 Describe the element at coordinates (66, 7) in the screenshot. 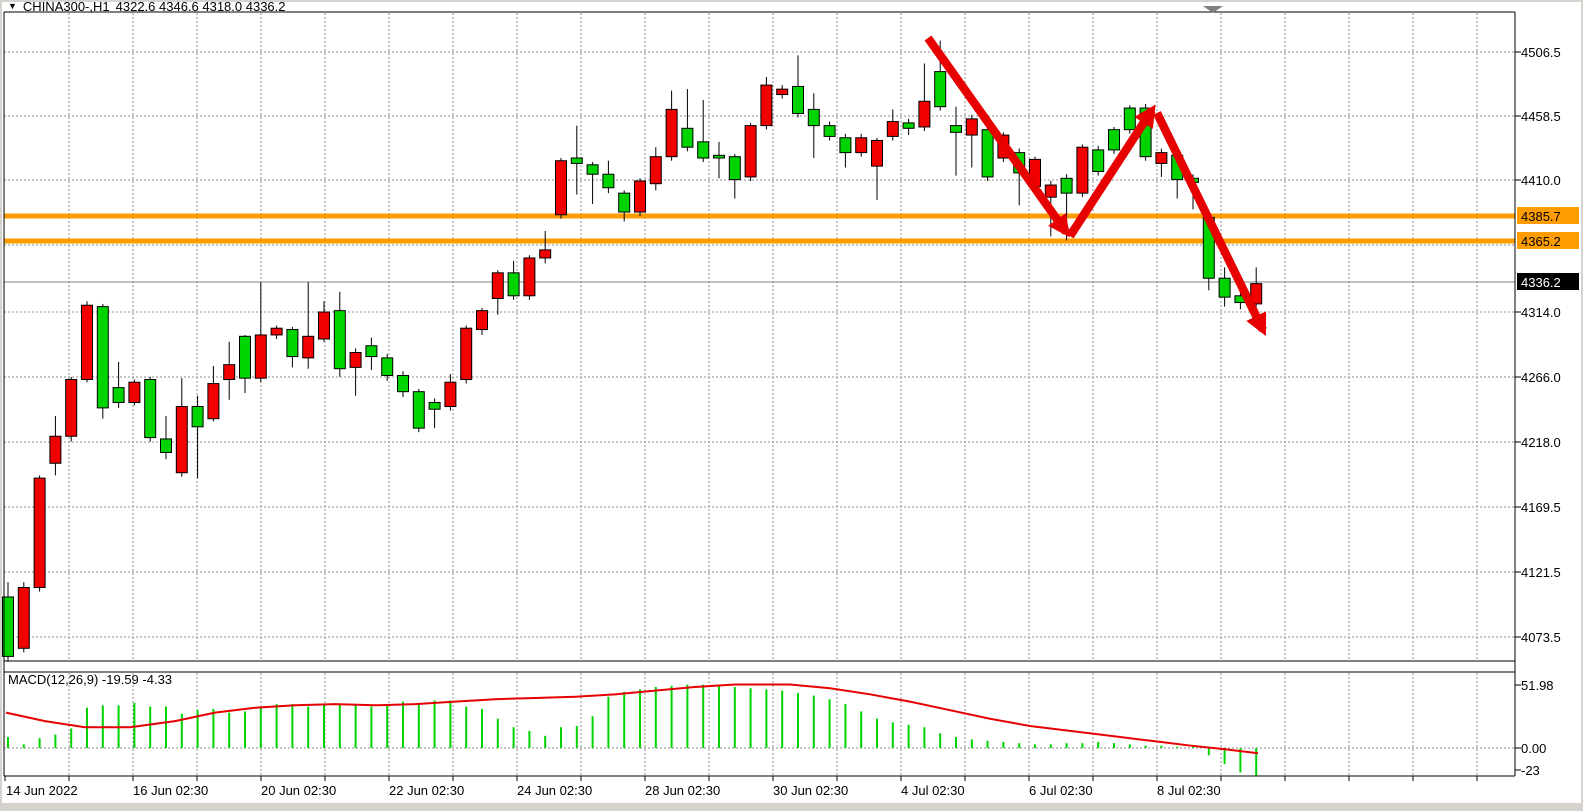

I see `symbol-label: CHINA300-,H1` at that location.